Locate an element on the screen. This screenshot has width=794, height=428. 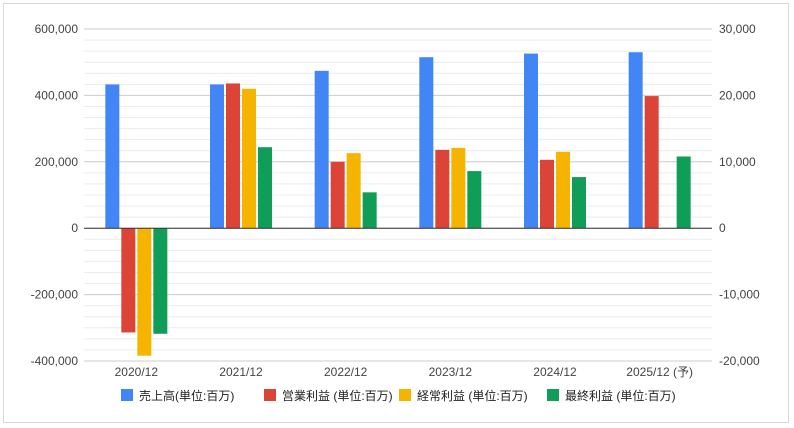
right-axis-ticks: -20,000 -10,000 0 10,000 20,000 30,000 is located at coordinates (739, 195).